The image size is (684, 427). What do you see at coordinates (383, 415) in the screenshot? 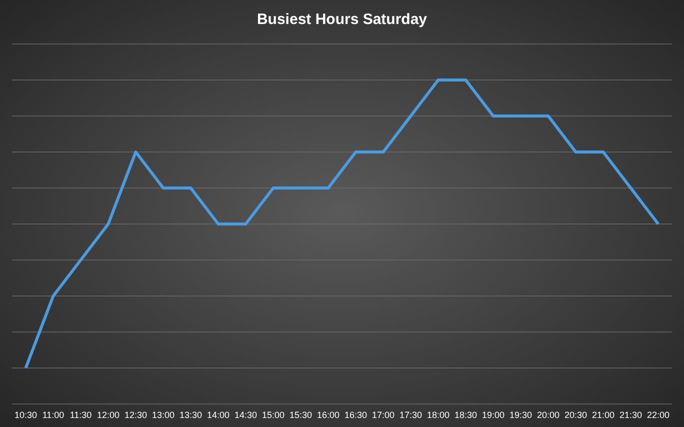
I see `x-tick-label: 17:00` at bounding box center [383, 415].